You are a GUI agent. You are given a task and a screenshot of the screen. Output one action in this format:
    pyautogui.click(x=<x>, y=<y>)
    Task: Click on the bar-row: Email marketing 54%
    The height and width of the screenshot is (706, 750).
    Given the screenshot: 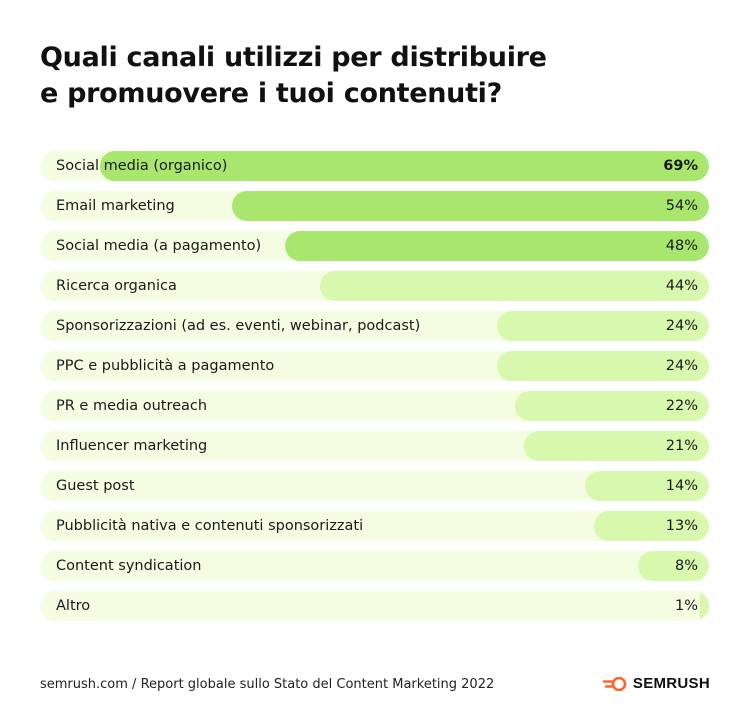 What is the action you would take?
    pyautogui.click(x=374, y=206)
    